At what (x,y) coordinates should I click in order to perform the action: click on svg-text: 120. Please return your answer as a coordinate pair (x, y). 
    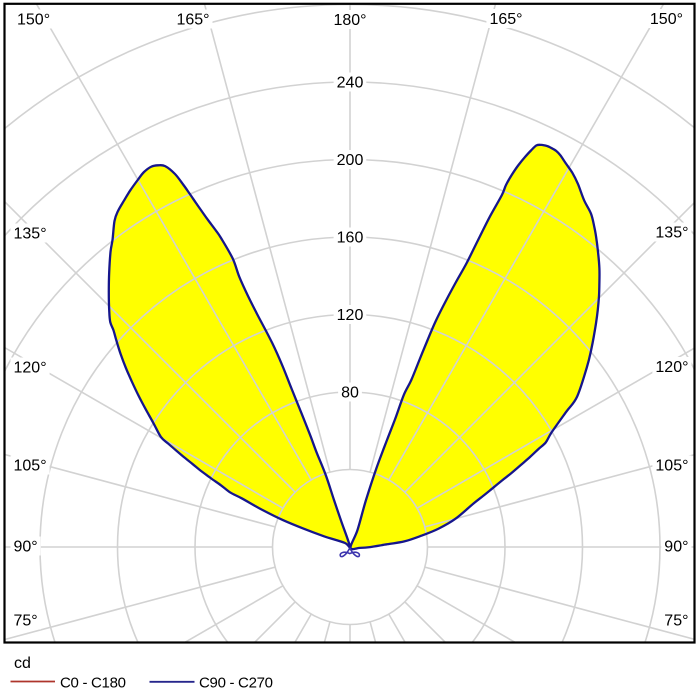
    Looking at the image, I should click on (350, 315).